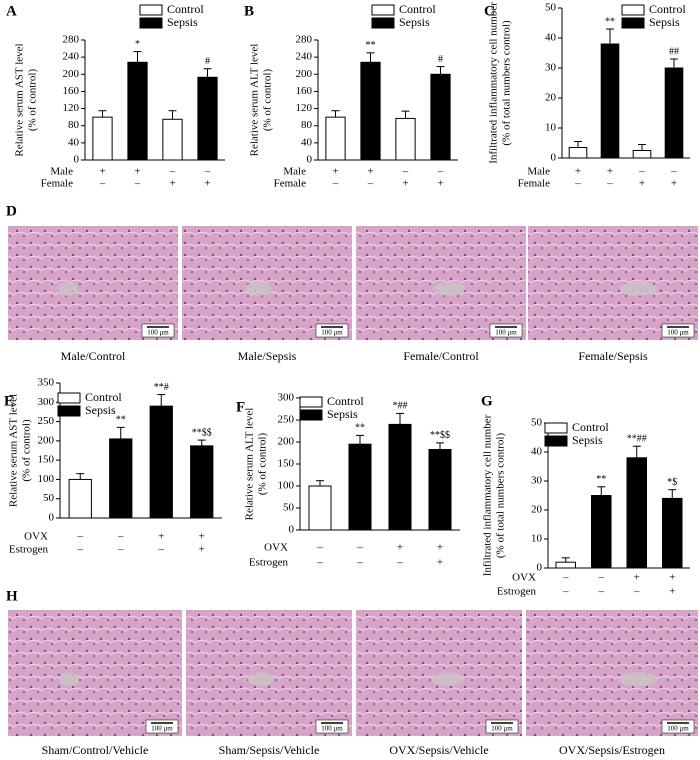  What do you see at coordinates (489, 11) in the screenshot?
I see `panel-label: C` at bounding box center [489, 11].